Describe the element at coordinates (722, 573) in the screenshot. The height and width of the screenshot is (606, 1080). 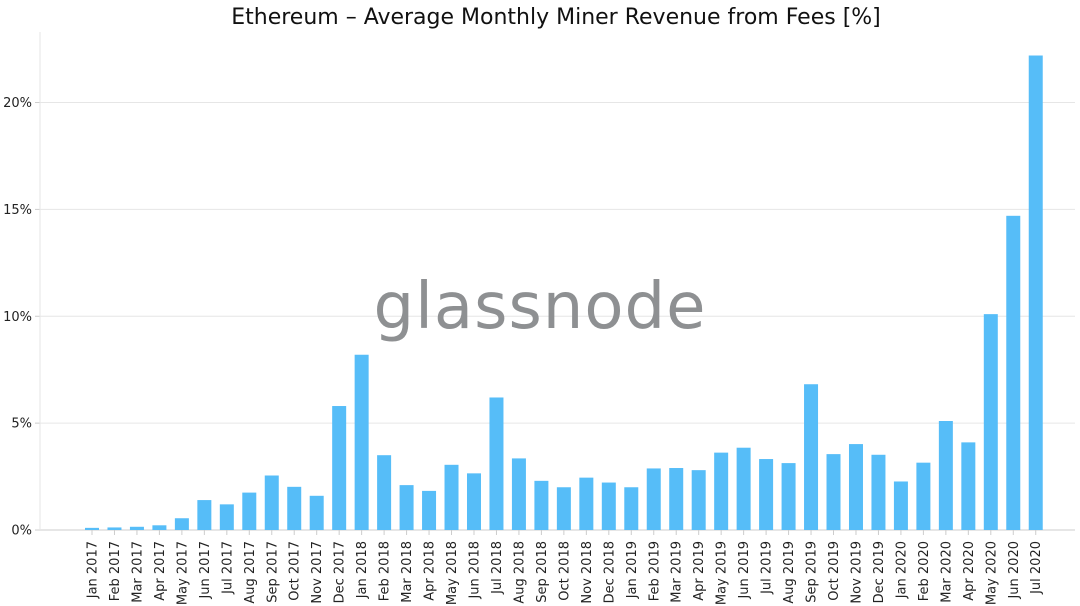
I see `x-tick-label: May 2019` at that location.